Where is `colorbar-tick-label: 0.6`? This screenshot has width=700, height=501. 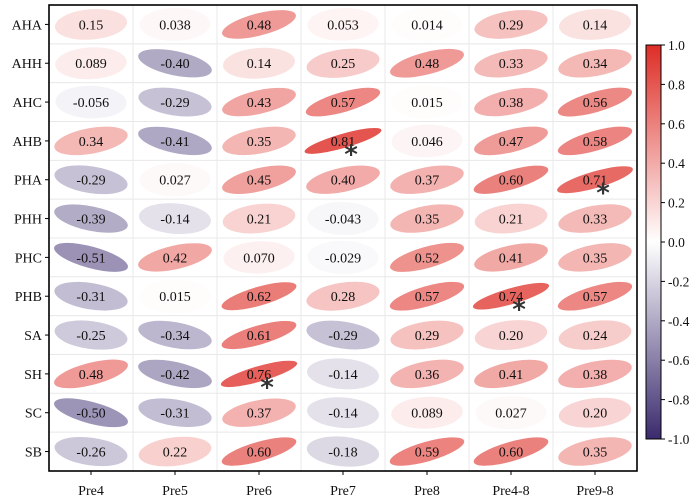 colorbar-tick-label: 0.6 is located at coordinates (676, 124).